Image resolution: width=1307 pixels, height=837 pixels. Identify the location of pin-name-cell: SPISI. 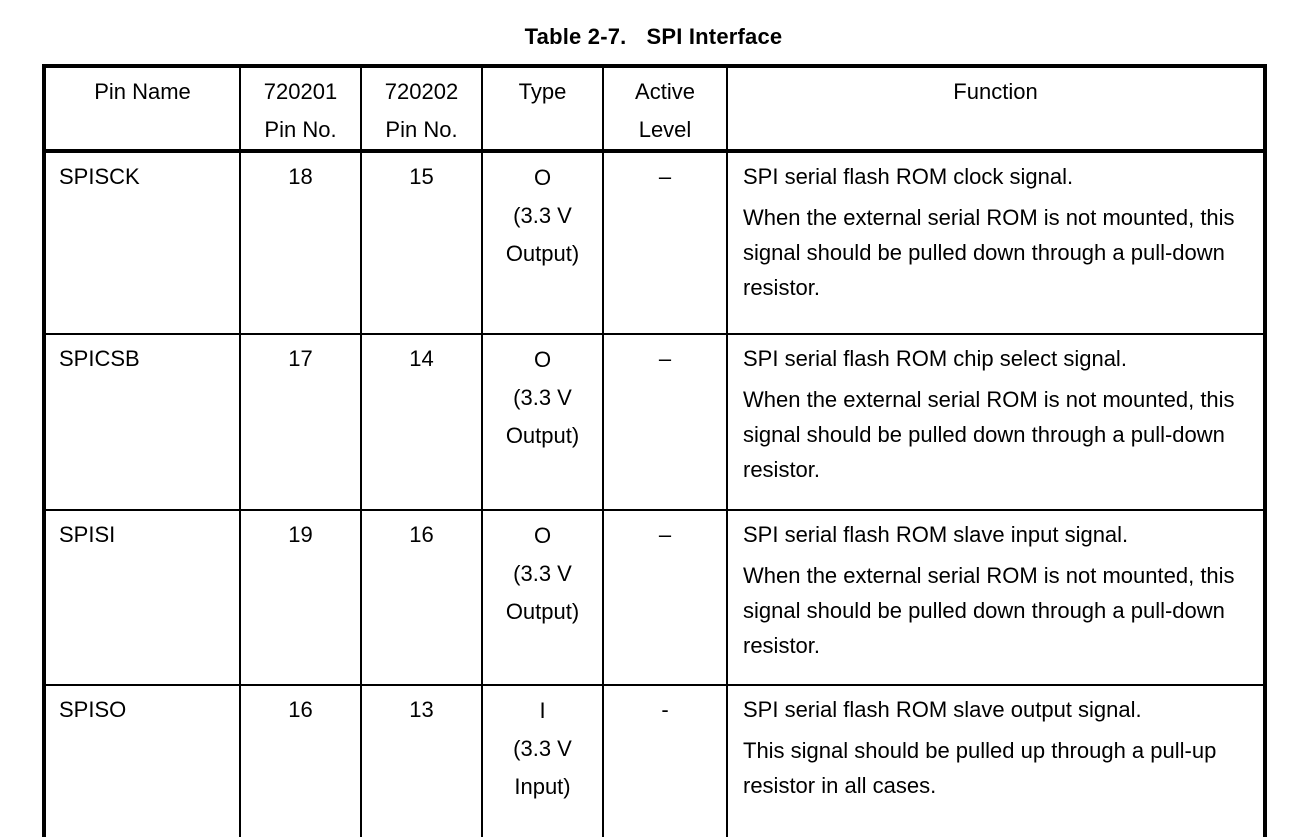
(142, 597).